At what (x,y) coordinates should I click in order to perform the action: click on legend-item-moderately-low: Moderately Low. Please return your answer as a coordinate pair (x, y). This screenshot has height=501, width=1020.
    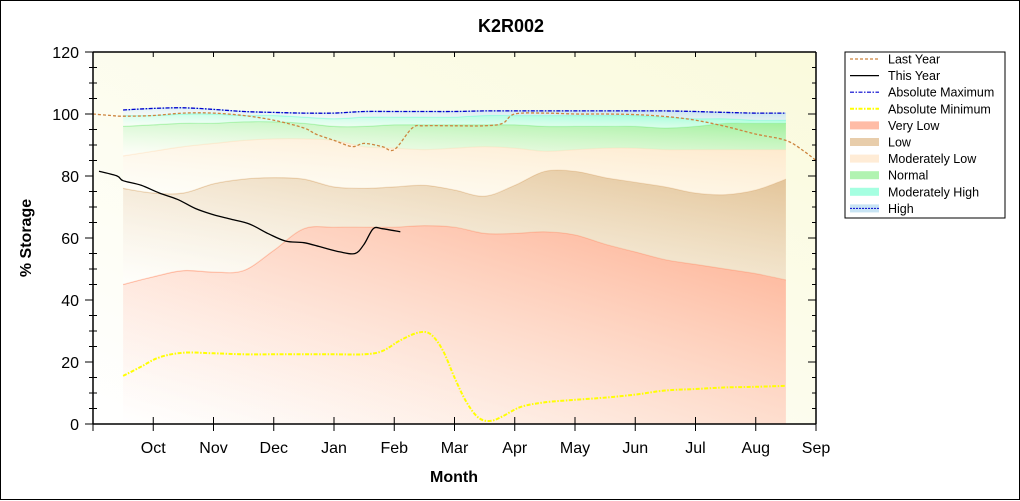
    Looking at the image, I should click on (913, 159).